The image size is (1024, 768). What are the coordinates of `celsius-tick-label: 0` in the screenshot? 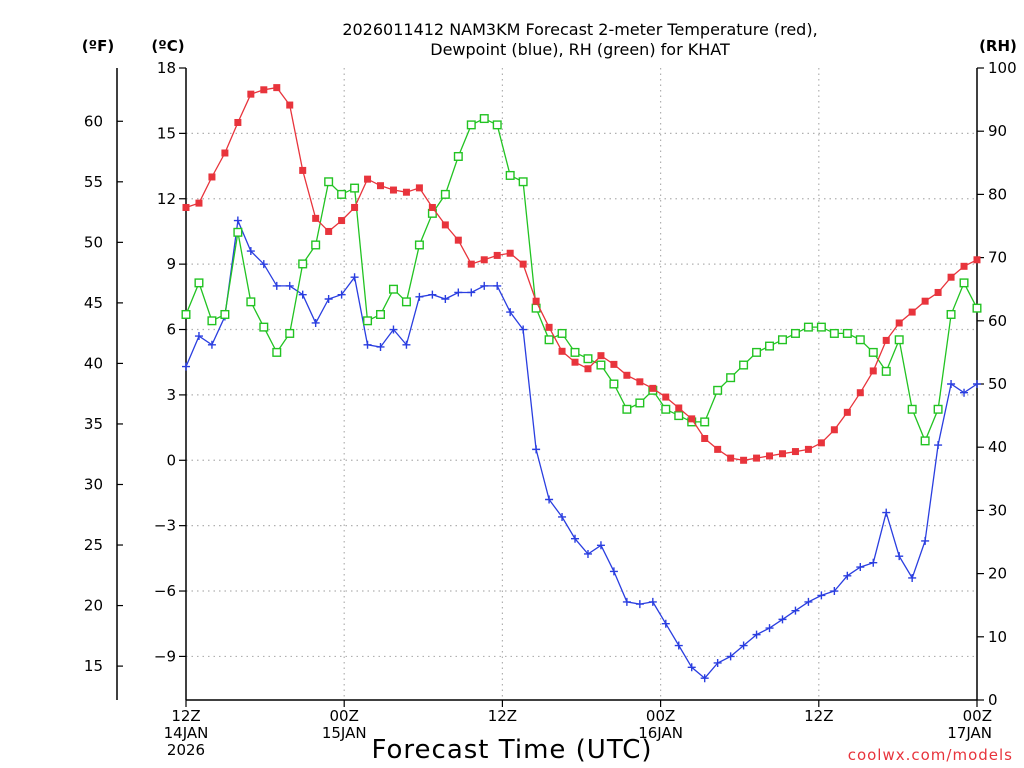 It's located at (171, 460).